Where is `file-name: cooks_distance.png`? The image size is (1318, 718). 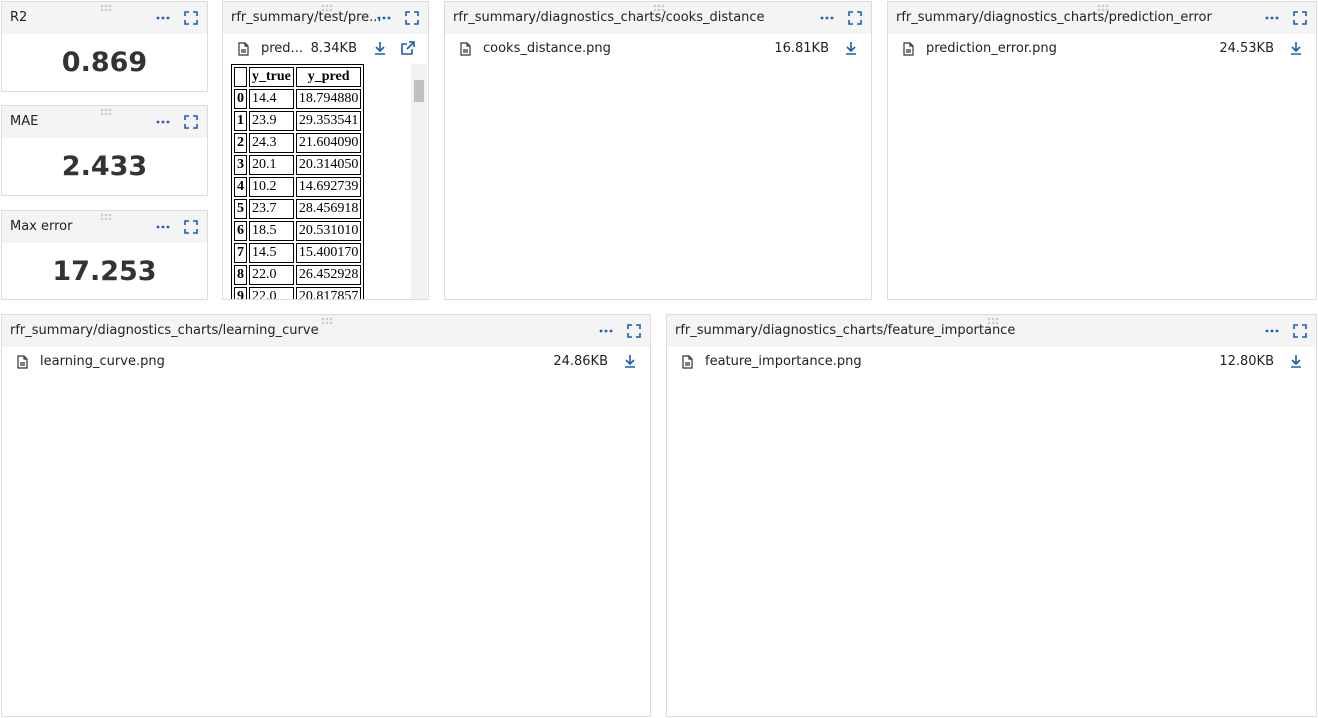
file-name: cooks_distance.png is located at coordinates (547, 48).